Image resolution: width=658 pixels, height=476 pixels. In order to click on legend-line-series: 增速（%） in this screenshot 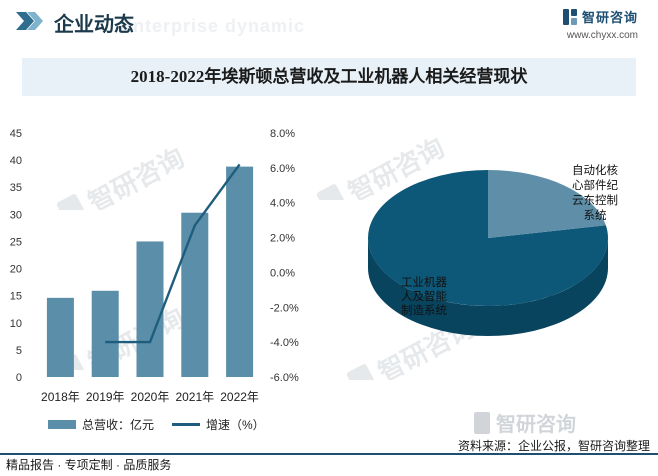, I will do `click(218, 424)`.